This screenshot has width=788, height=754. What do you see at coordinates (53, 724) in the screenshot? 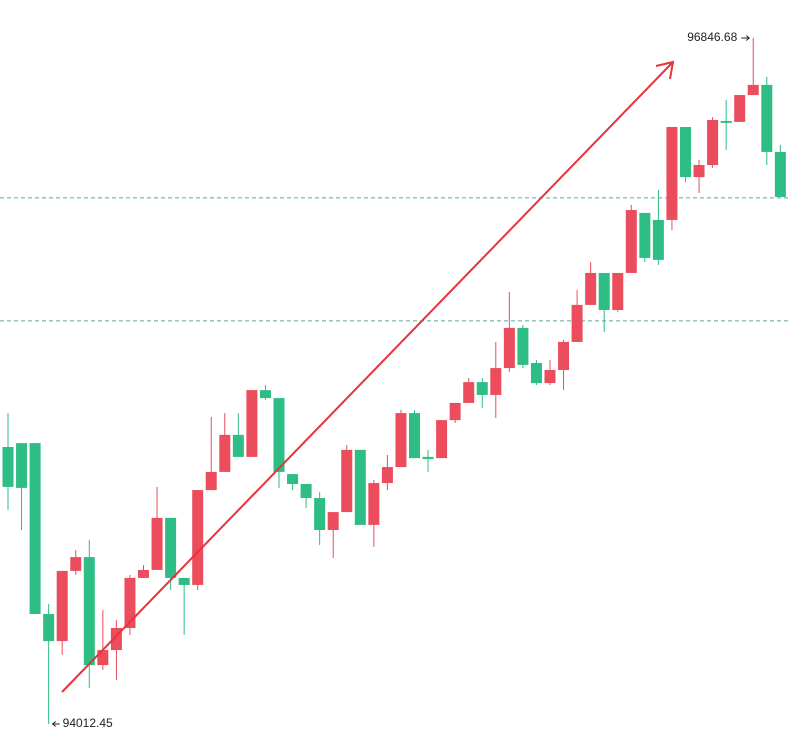
I see `min-pointer-head` at bounding box center [53, 724].